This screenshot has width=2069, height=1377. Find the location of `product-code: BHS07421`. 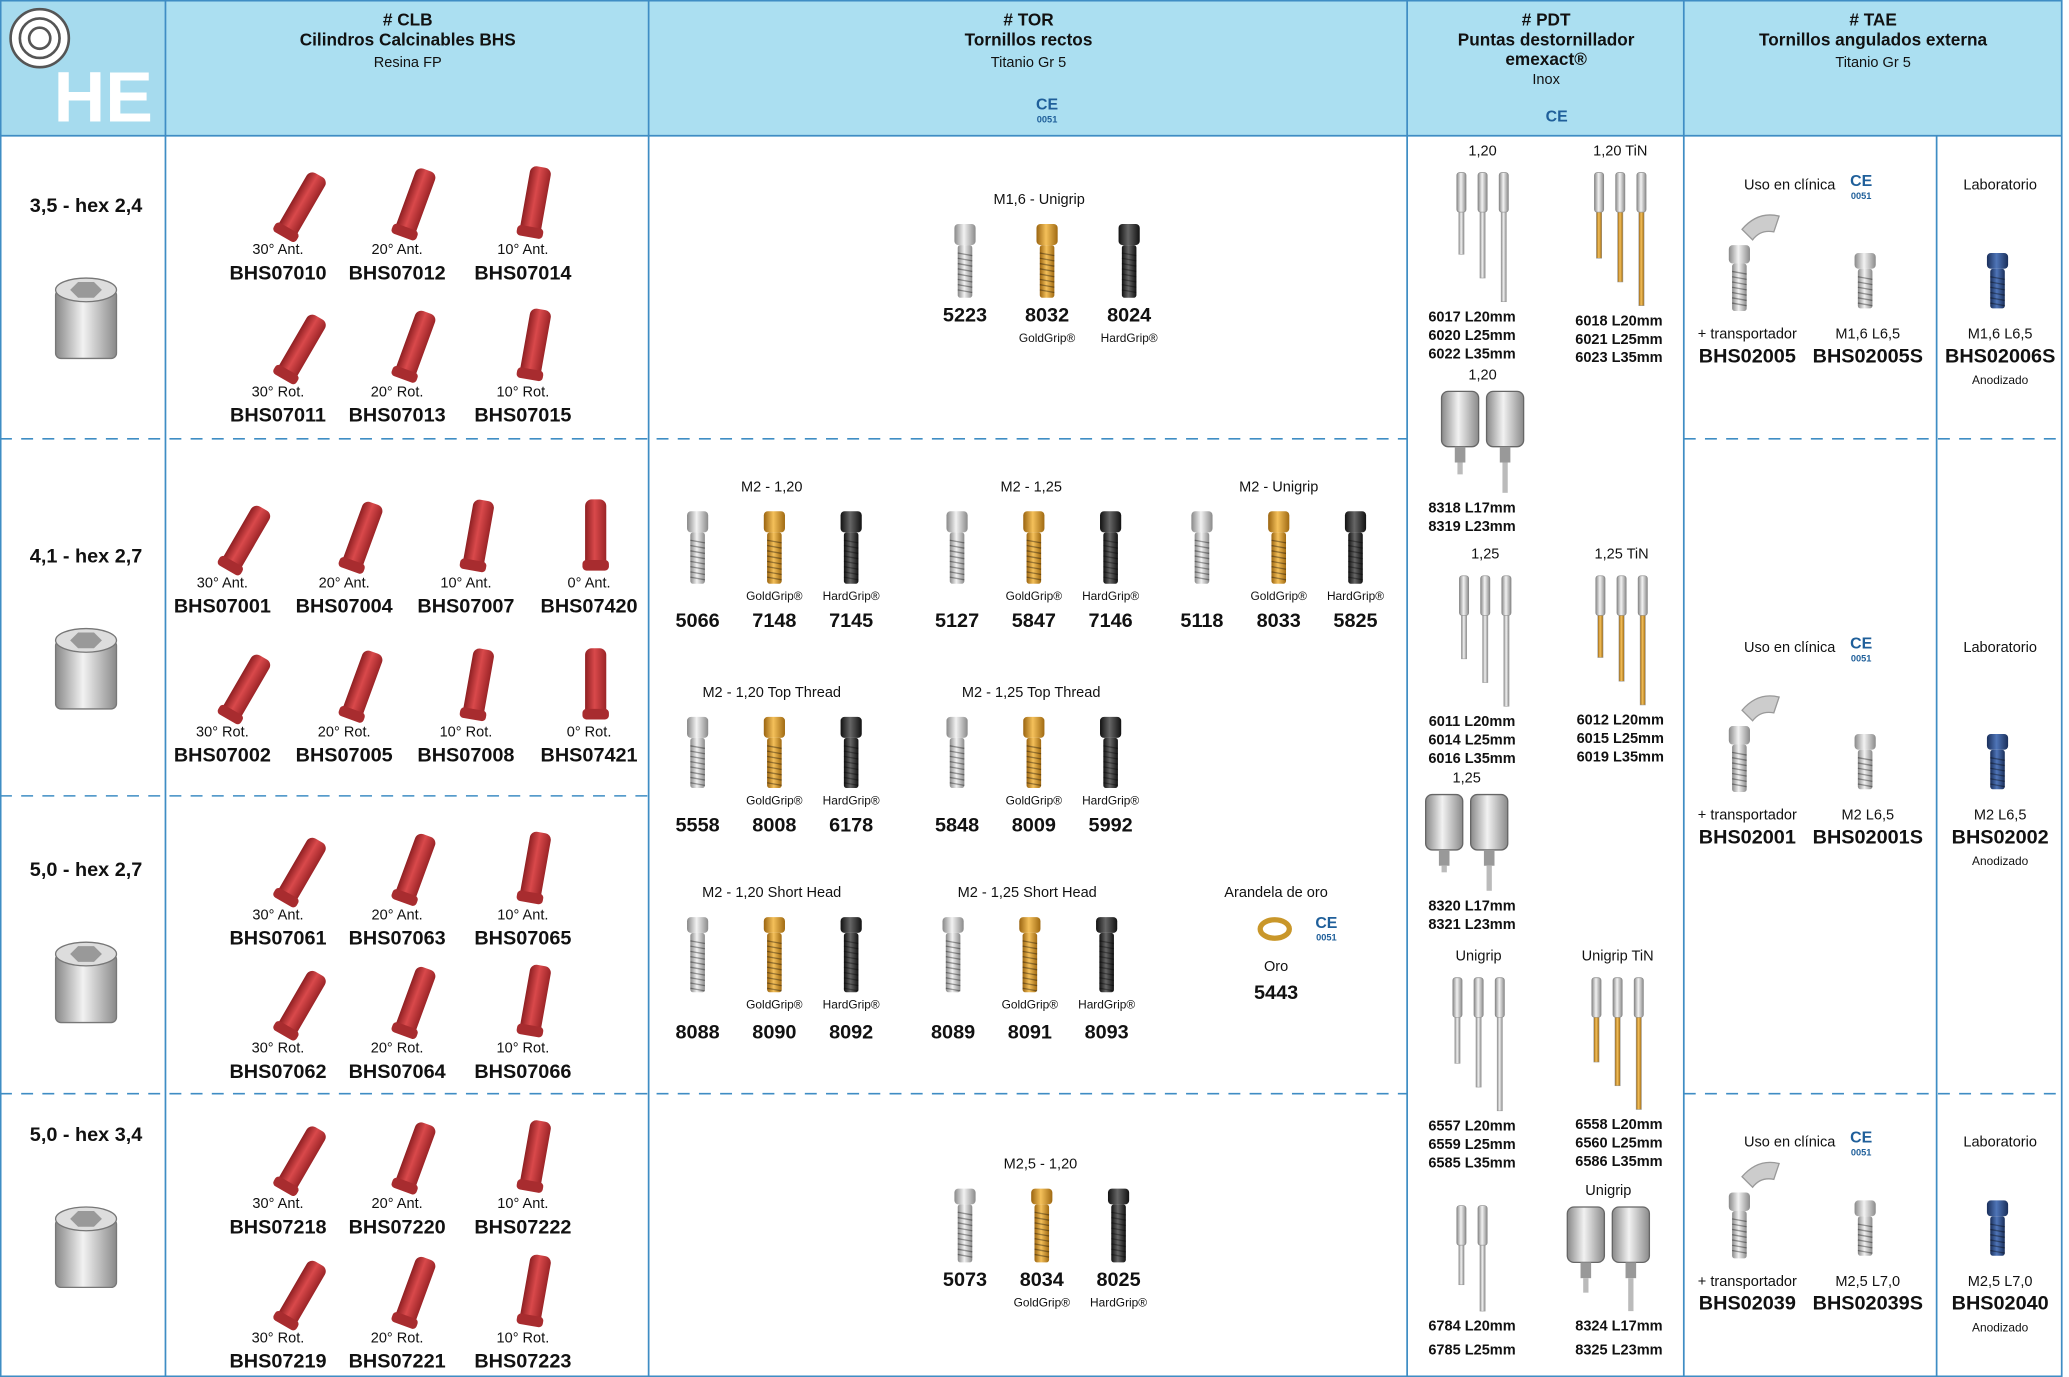

product-code: BHS07421 is located at coordinates (589, 756).